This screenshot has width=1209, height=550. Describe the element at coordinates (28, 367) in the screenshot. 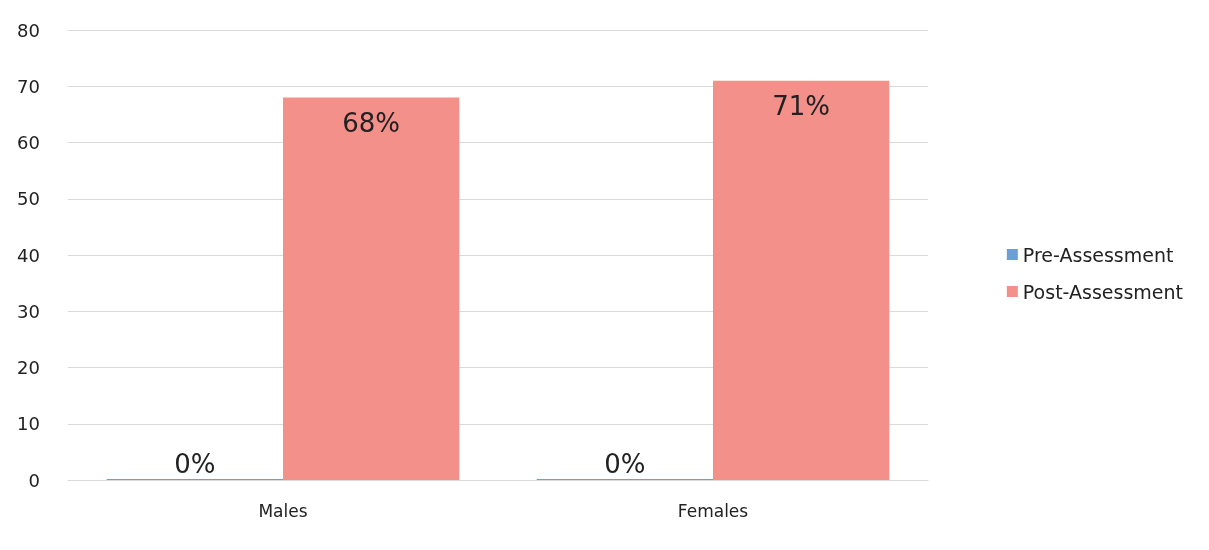

I see `y-tick-label: 20` at that location.